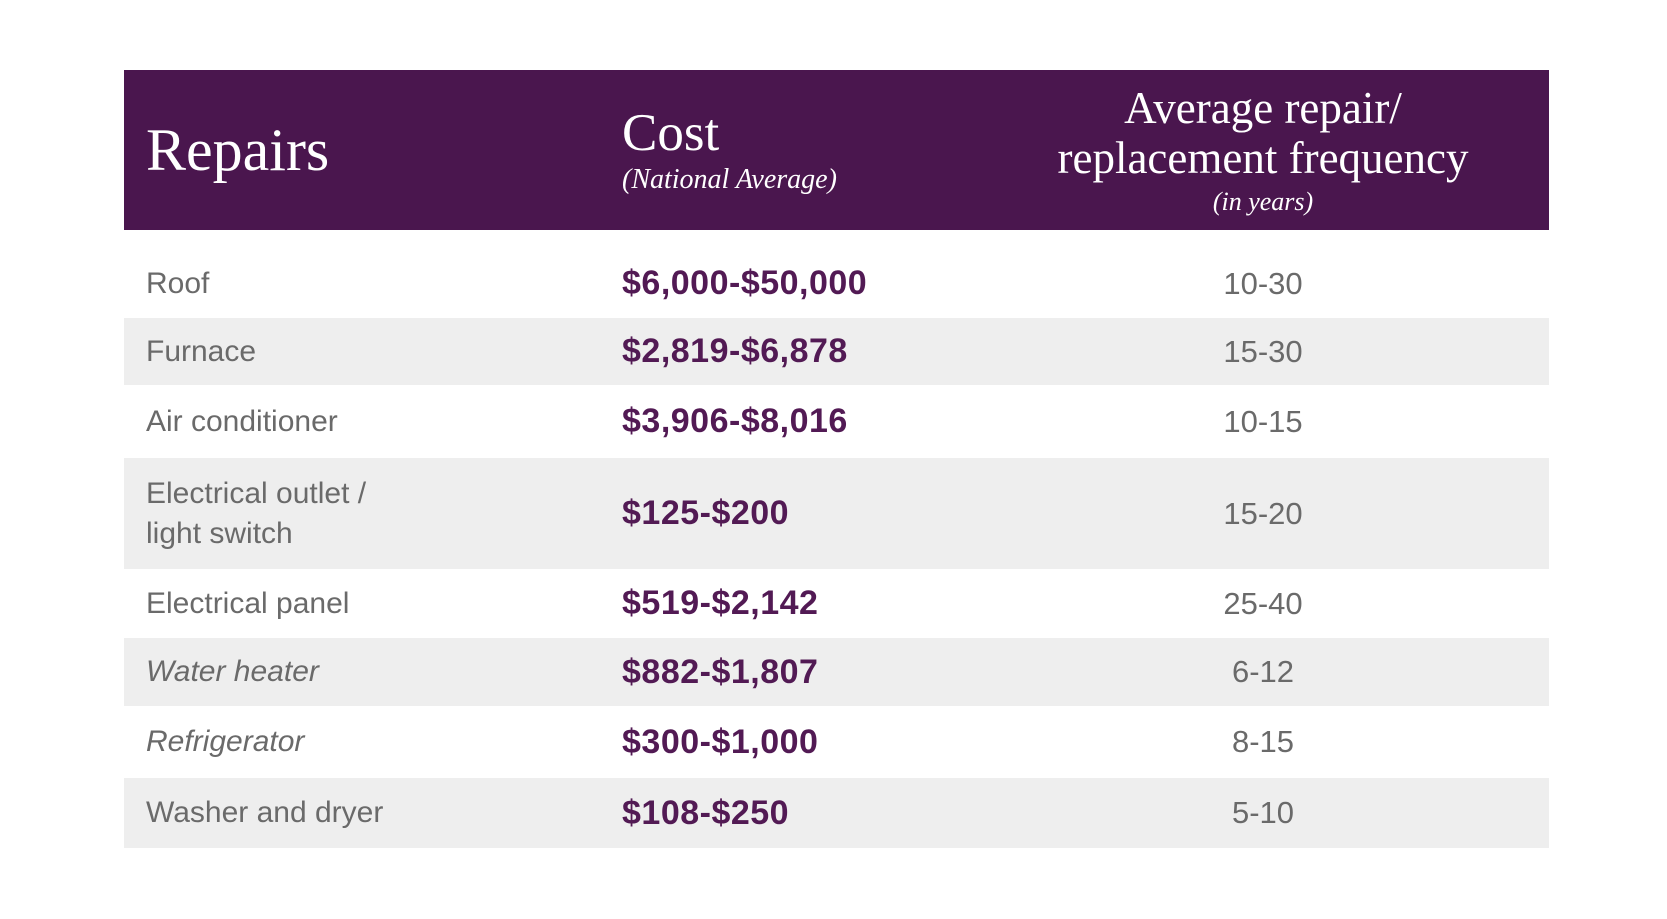 The width and height of the screenshot is (1667, 919). Describe the element at coordinates (836, 603) in the screenshot. I see `table-row-electrical-panel: Electrical panel $519-$2,142 25-40` at that location.